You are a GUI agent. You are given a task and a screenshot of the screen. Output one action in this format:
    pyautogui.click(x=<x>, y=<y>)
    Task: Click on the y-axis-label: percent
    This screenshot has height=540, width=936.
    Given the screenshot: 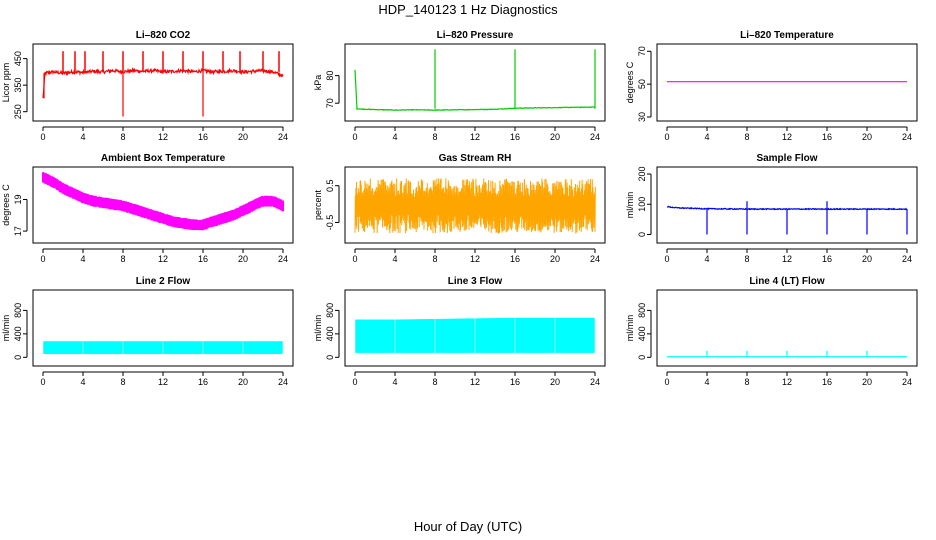 What is the action you would take?
    pyautogui.click(x=318, y=204)
    